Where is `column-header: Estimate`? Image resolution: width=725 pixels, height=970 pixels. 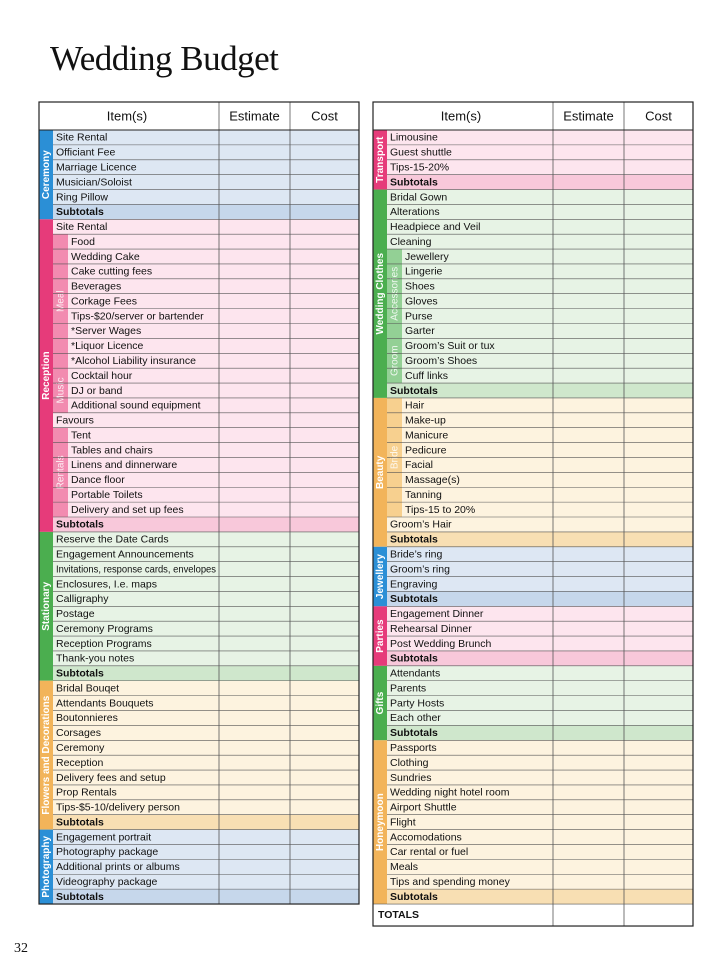
column-header: Estimate is located at coordinates (588, 115).